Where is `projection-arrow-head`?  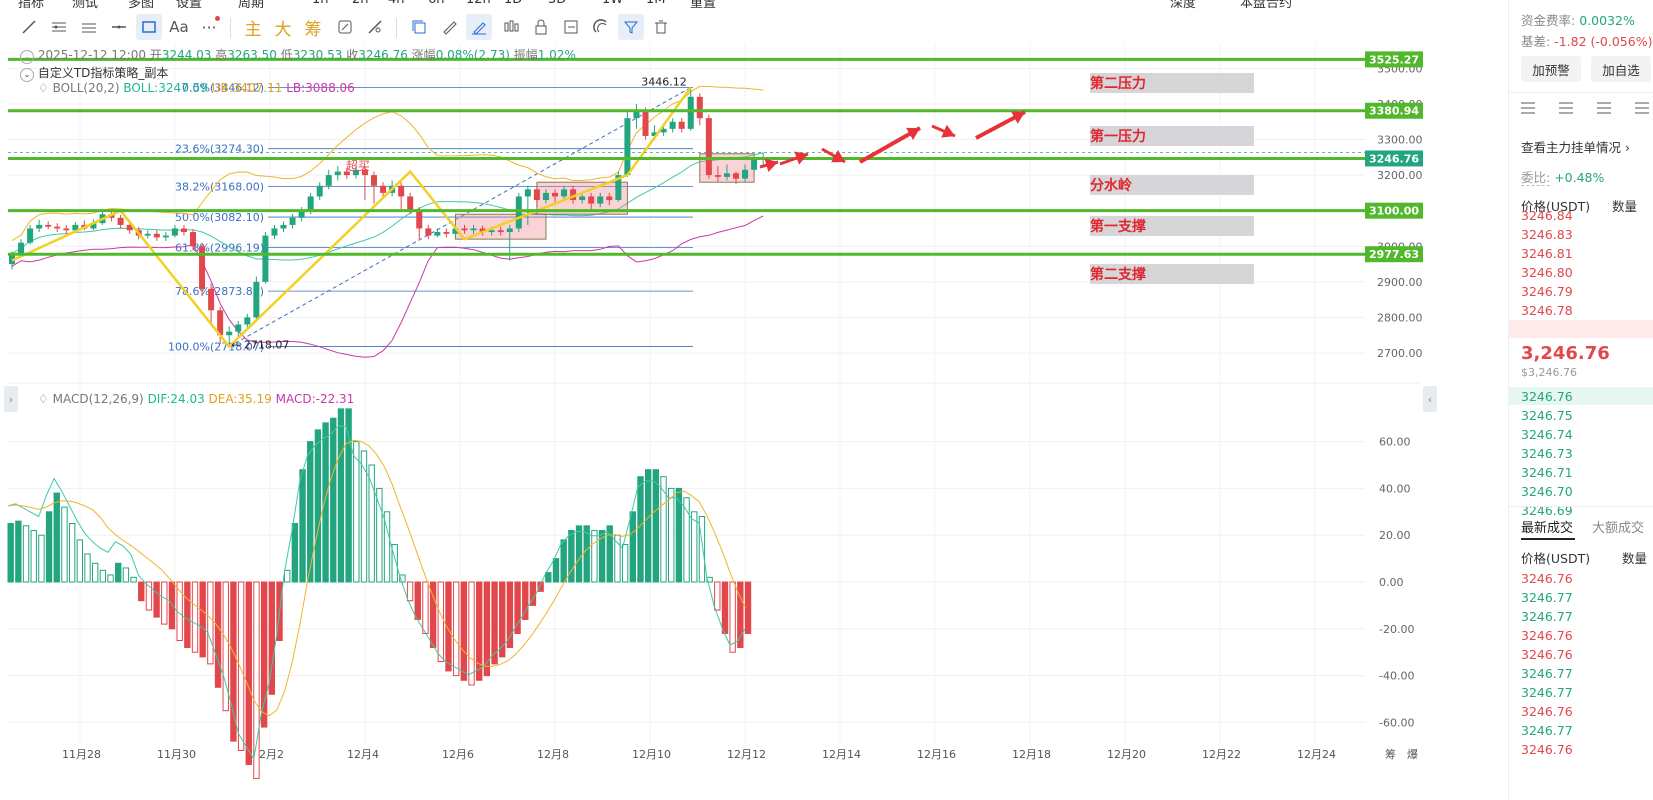 projection-arrow-head is located at coordinates (801, 158).